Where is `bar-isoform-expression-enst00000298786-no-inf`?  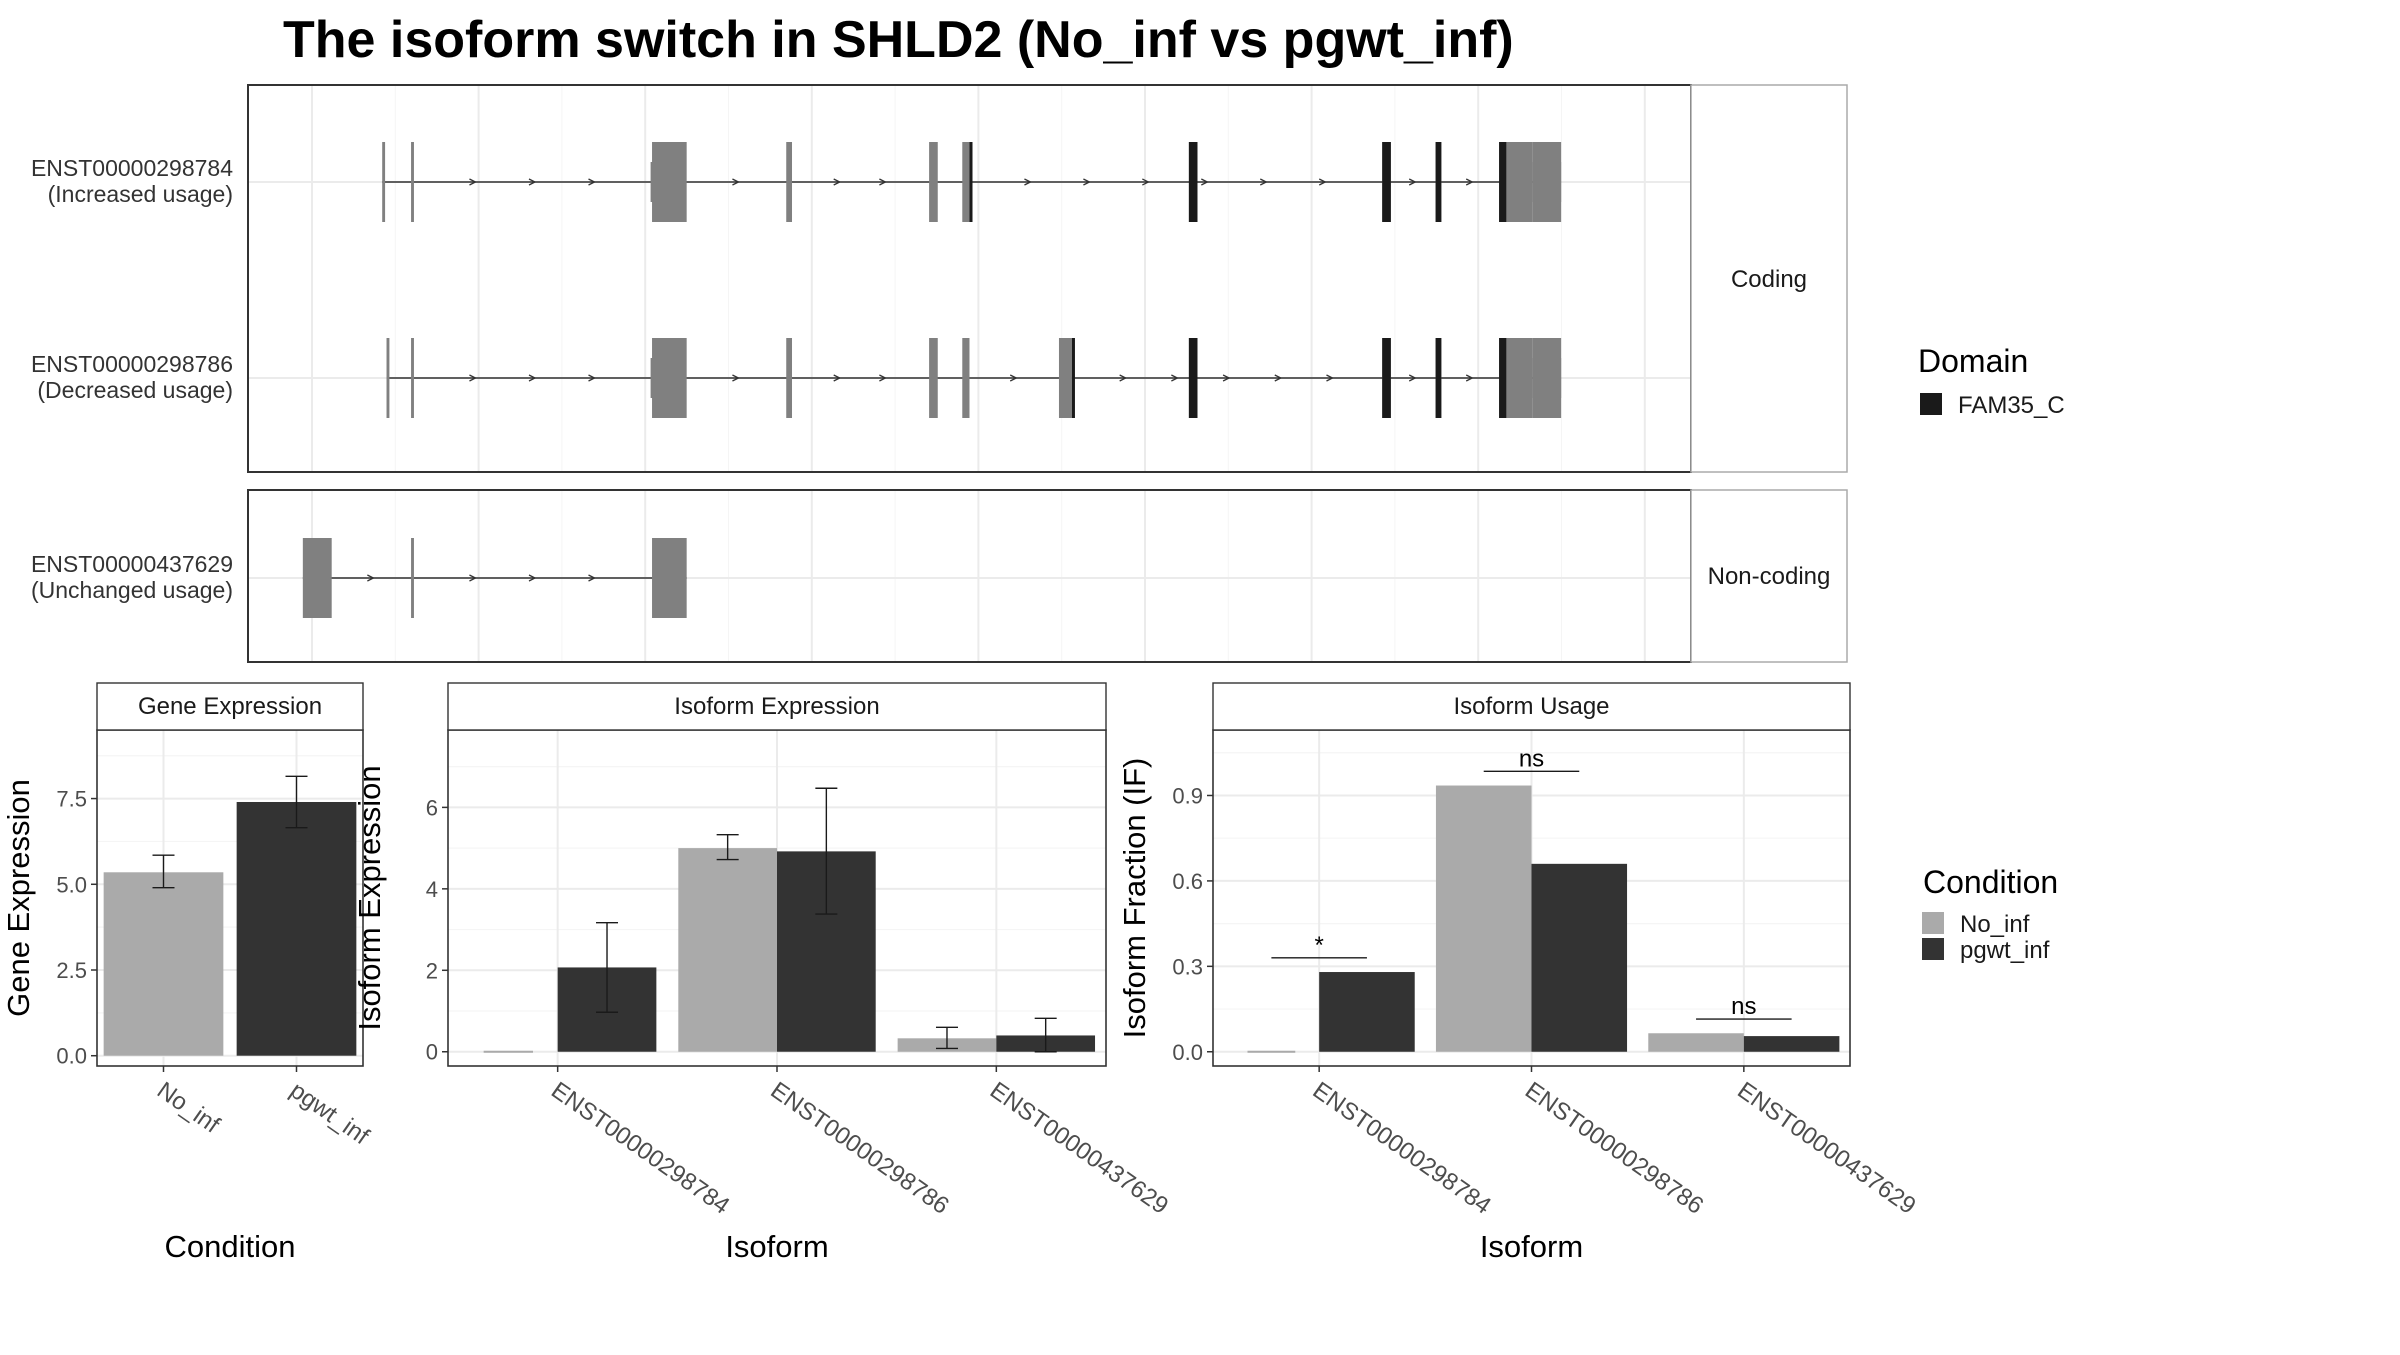
bar-isoform-expression-enst00000298786-no-inf is located at coordinates (727, 950).